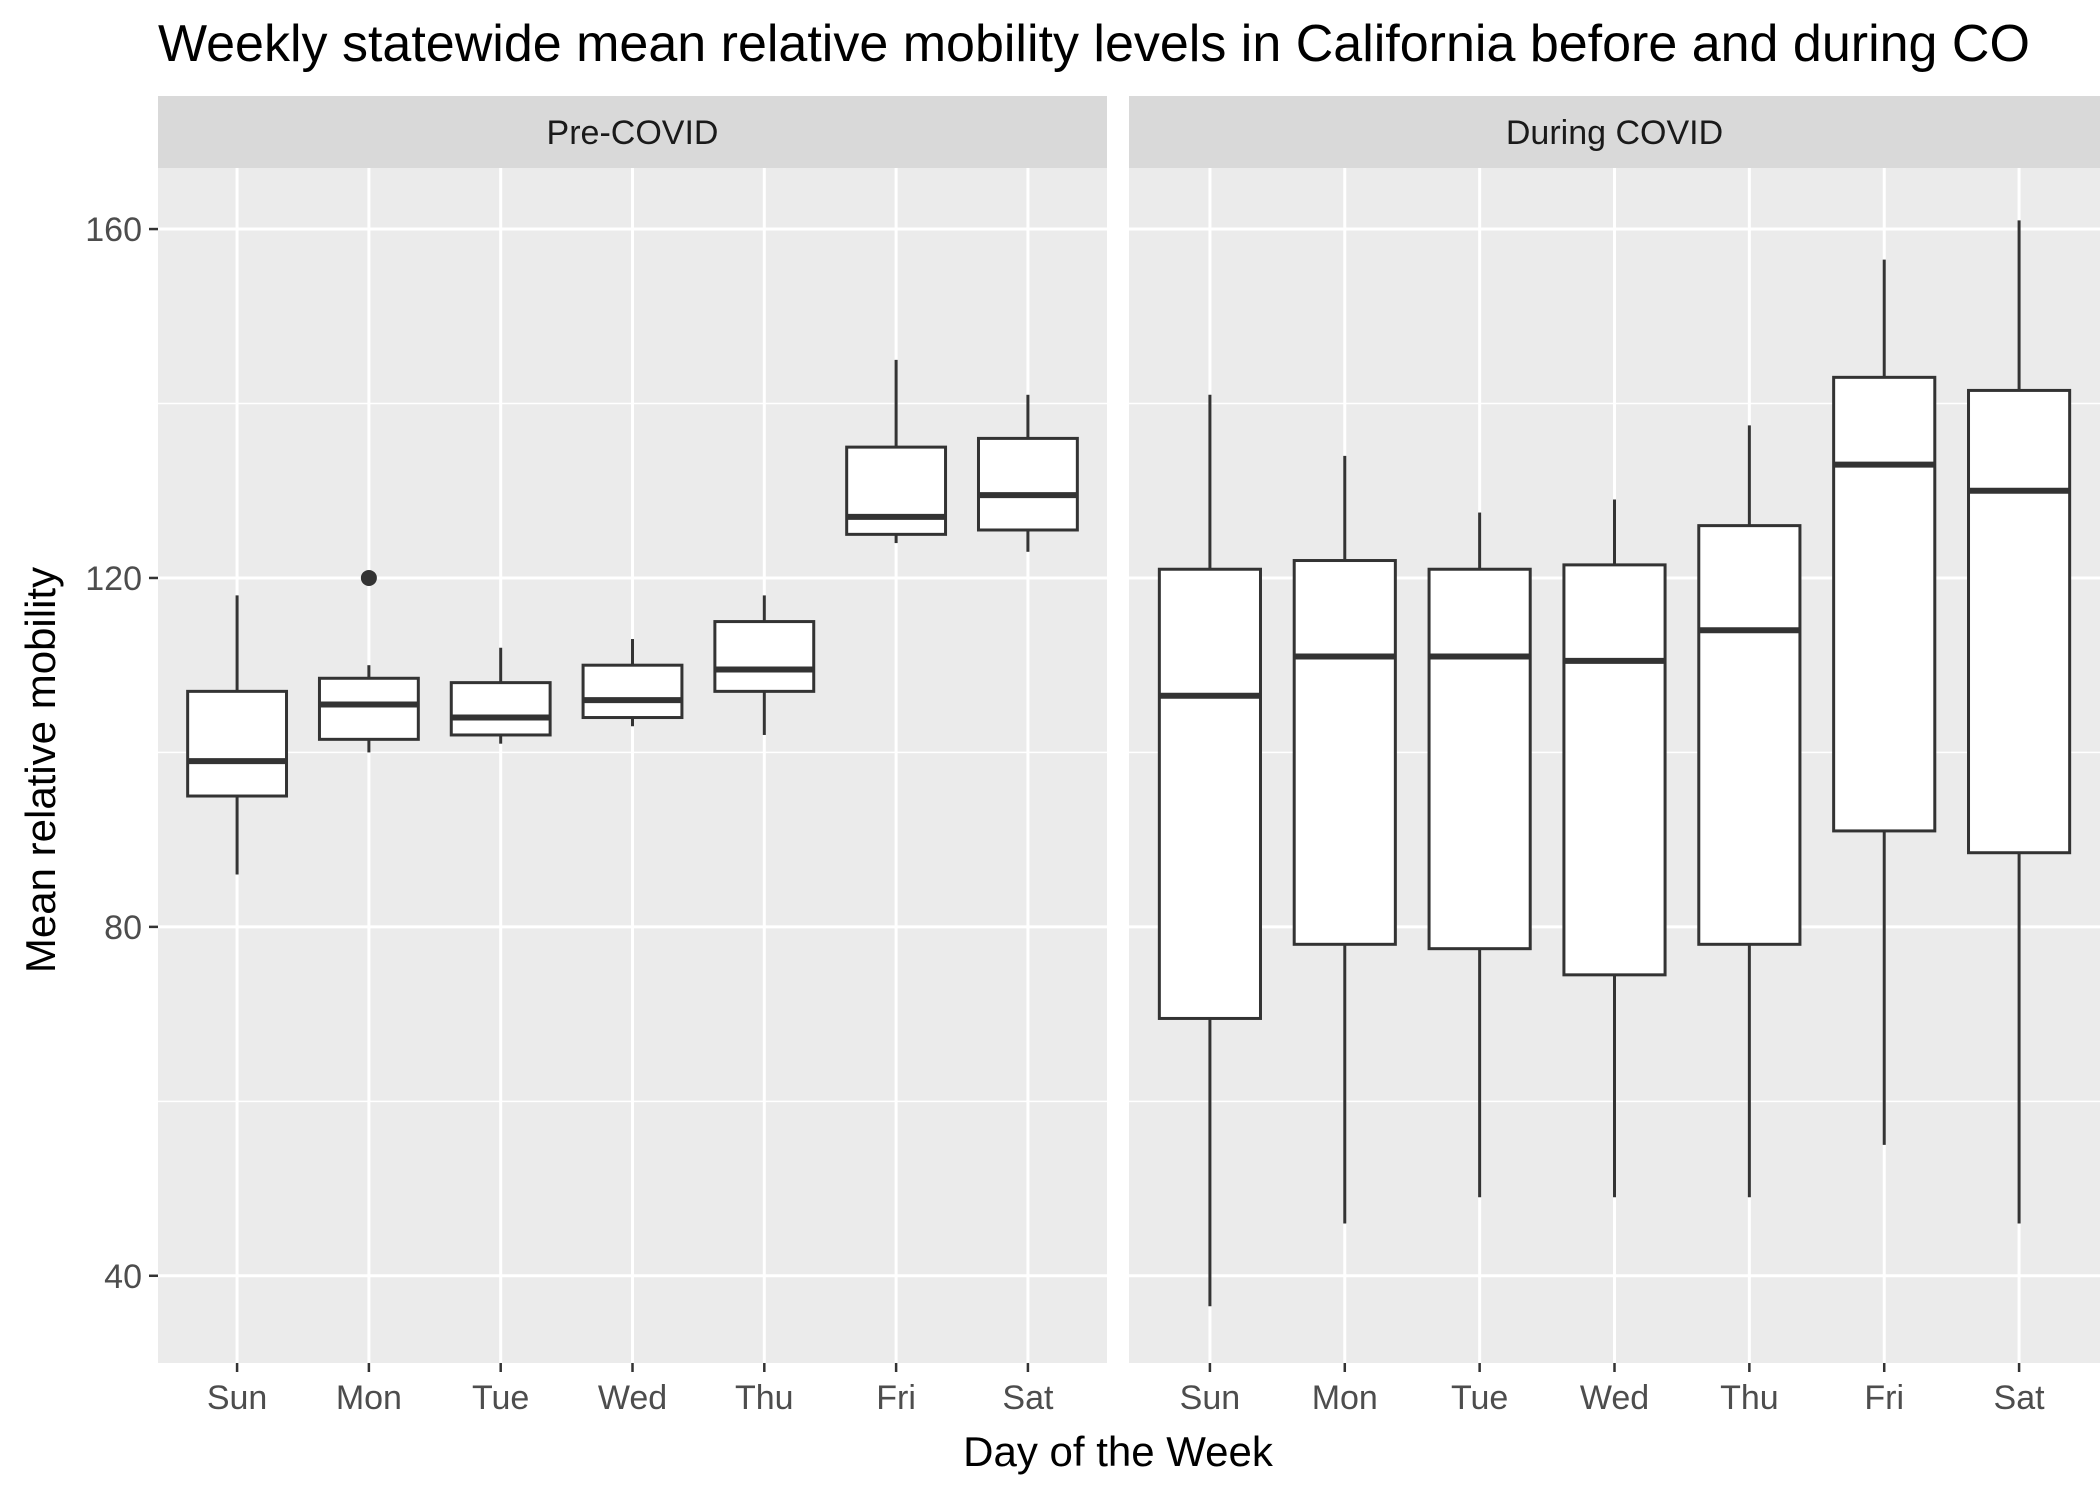 The height and width of the screenshot is (1499, 2100). I want to click on panel-strip-label: Pre-COVID, so click(633, 133).